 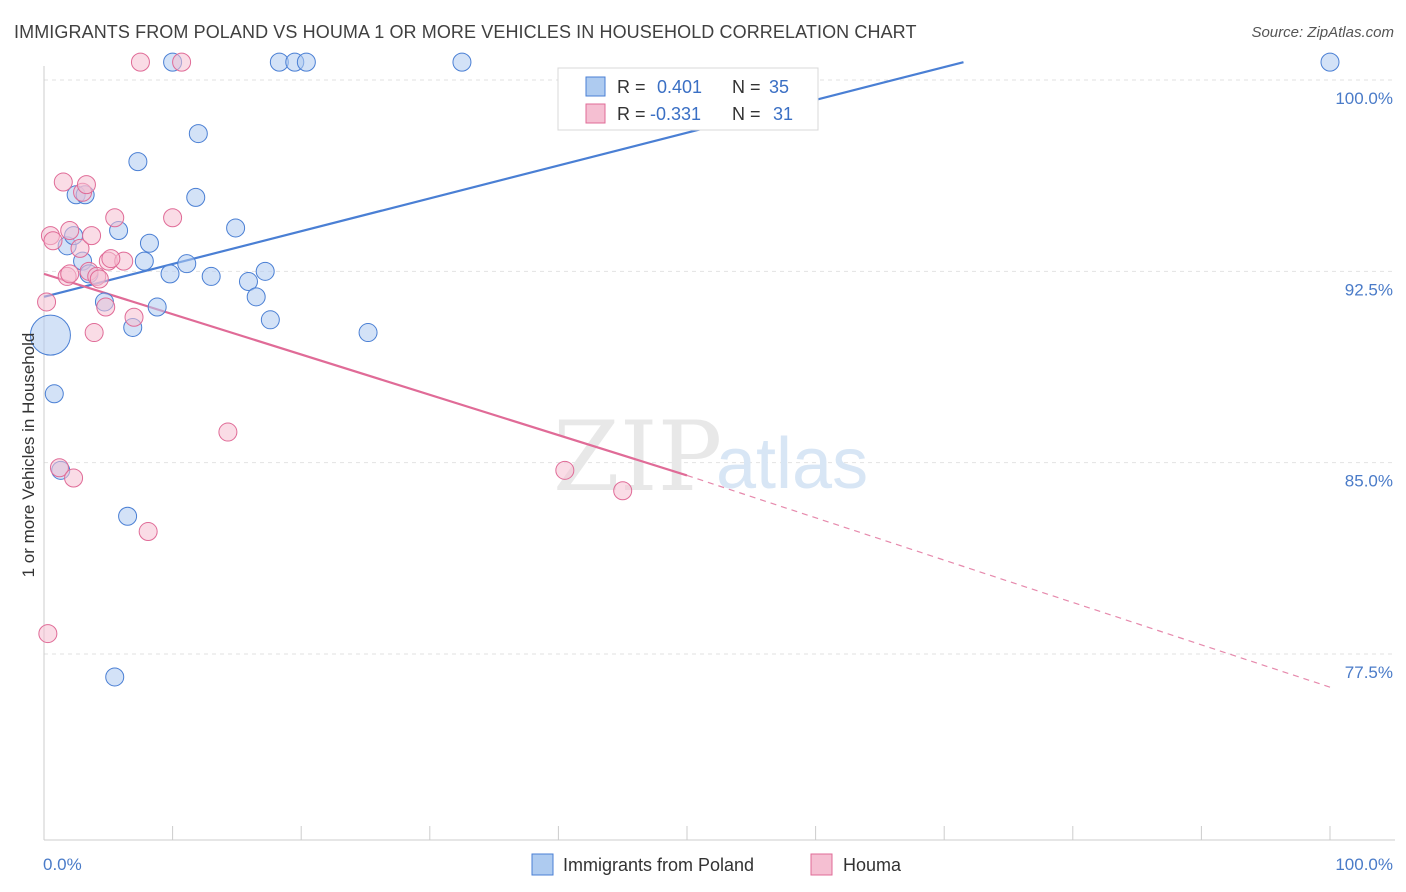 What do you see at coordinates (595, 113) in the screenshot?
I see `legend-swatch-pink` at bounding box center [595, 113].